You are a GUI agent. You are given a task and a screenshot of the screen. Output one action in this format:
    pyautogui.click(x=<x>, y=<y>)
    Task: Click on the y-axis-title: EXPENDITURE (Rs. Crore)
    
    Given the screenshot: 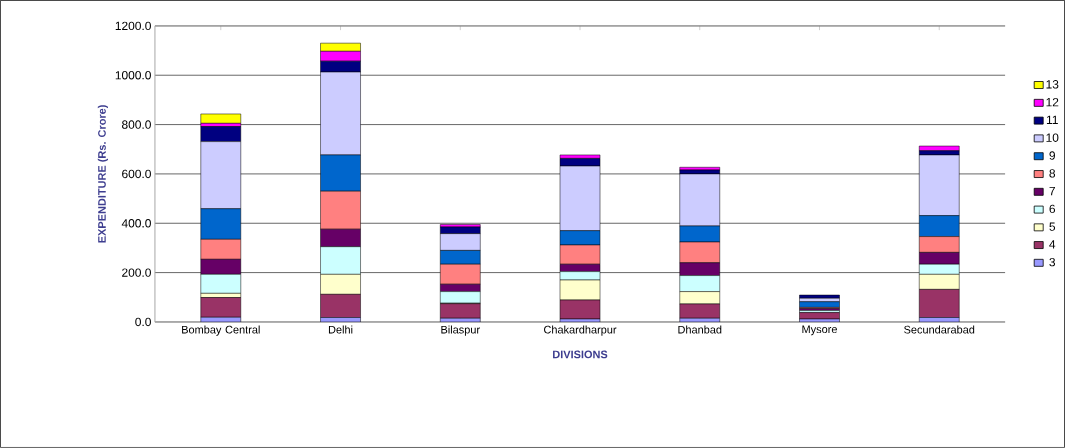 What is the action you would take?
    pyautogui.click(x=102, y=174)
    